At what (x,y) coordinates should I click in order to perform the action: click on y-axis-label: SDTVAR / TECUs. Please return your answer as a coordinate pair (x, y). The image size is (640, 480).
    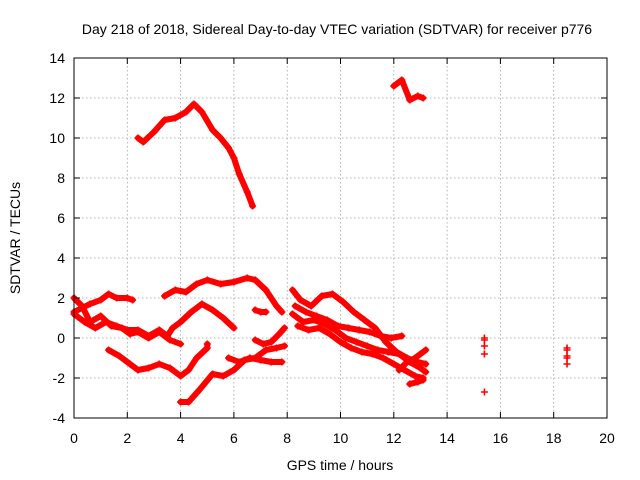
    Looking at the image, I should click on (15, 238).